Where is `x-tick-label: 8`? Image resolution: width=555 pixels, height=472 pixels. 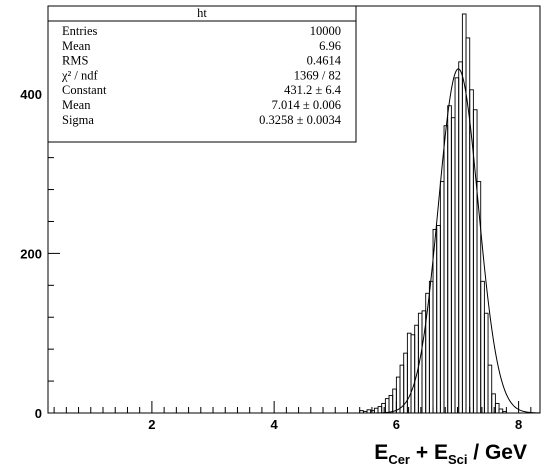
x-tick-label: 8 is located at coordinates (518, 424).